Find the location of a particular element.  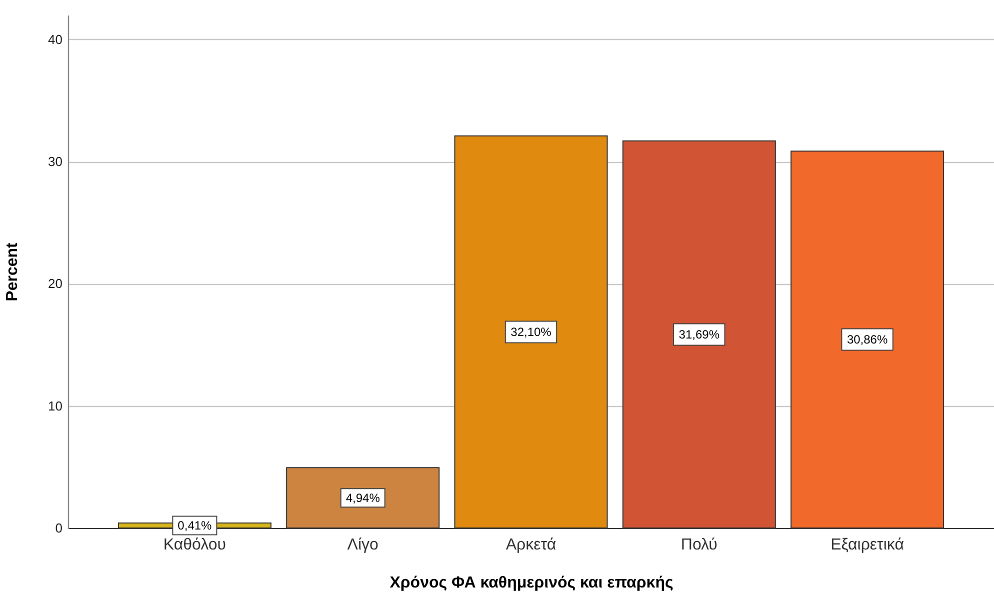

y-tick-label: 40 is located at coordinates (55, 39).